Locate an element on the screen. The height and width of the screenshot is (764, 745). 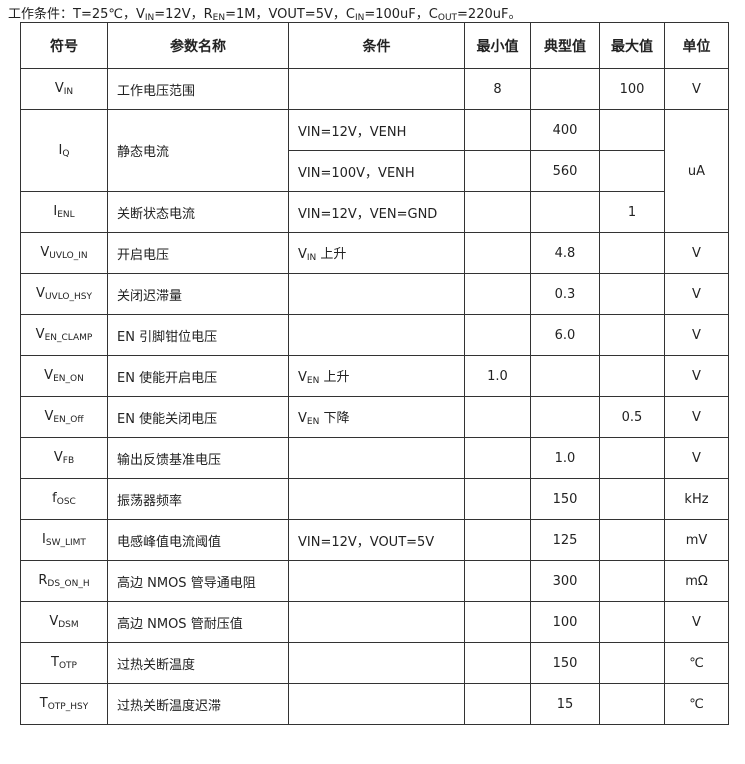
cond-sub: IN is located at coordinates (149, 18).